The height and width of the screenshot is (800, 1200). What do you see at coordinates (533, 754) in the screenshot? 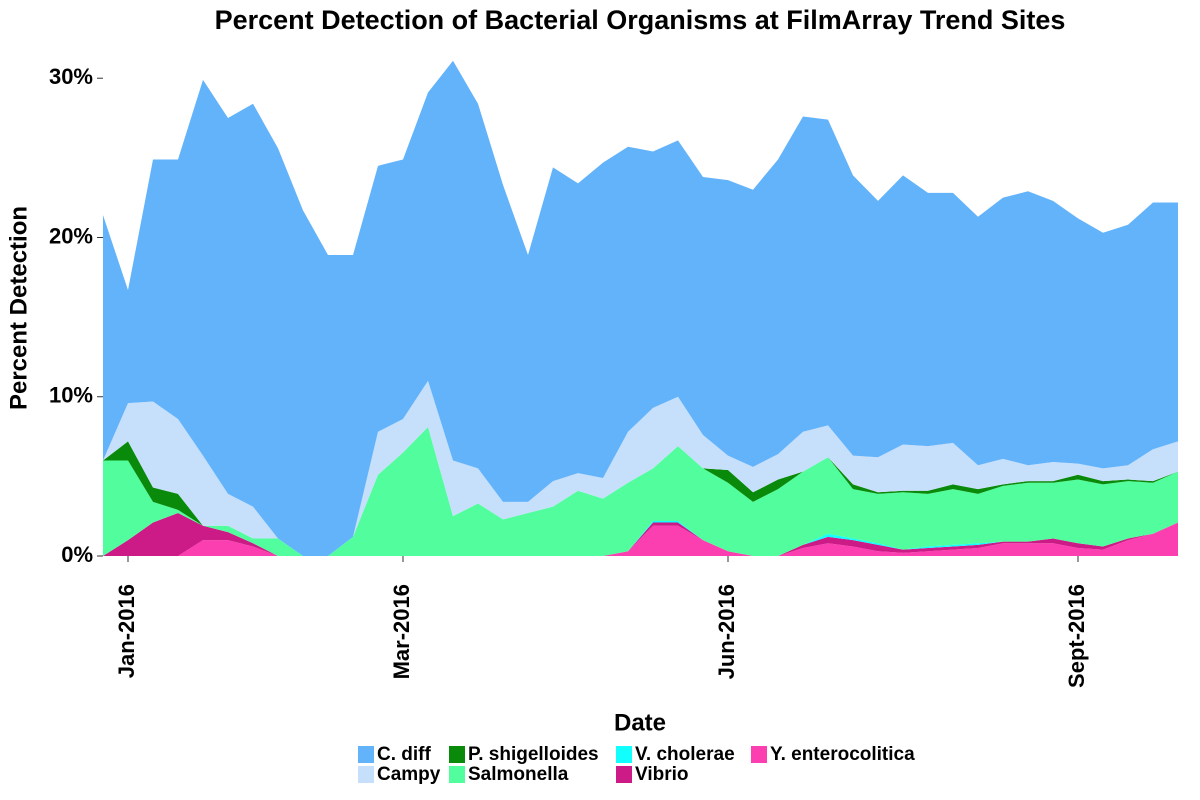
I see `legend-label: P. shigelloides` at bounding box center [533, 754].